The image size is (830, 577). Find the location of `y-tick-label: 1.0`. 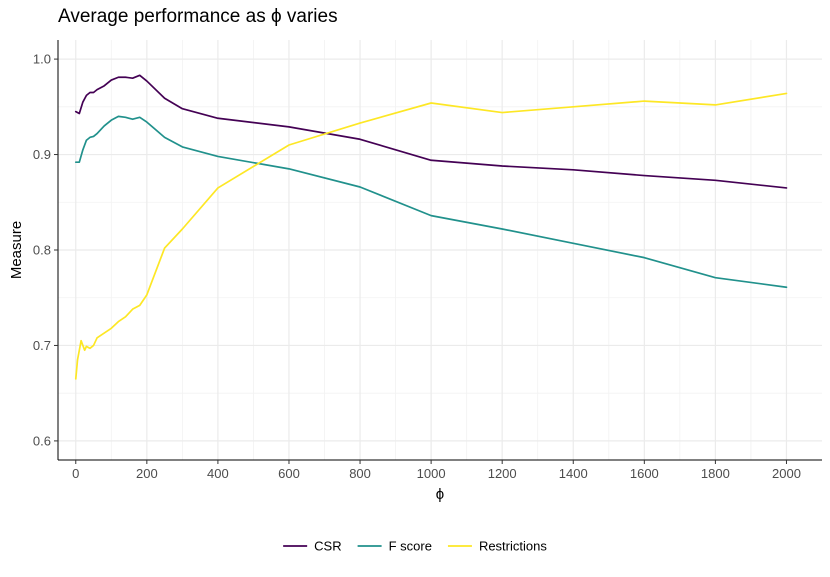

y-tick-label: 1.0 is located at coordinates (42, 59).